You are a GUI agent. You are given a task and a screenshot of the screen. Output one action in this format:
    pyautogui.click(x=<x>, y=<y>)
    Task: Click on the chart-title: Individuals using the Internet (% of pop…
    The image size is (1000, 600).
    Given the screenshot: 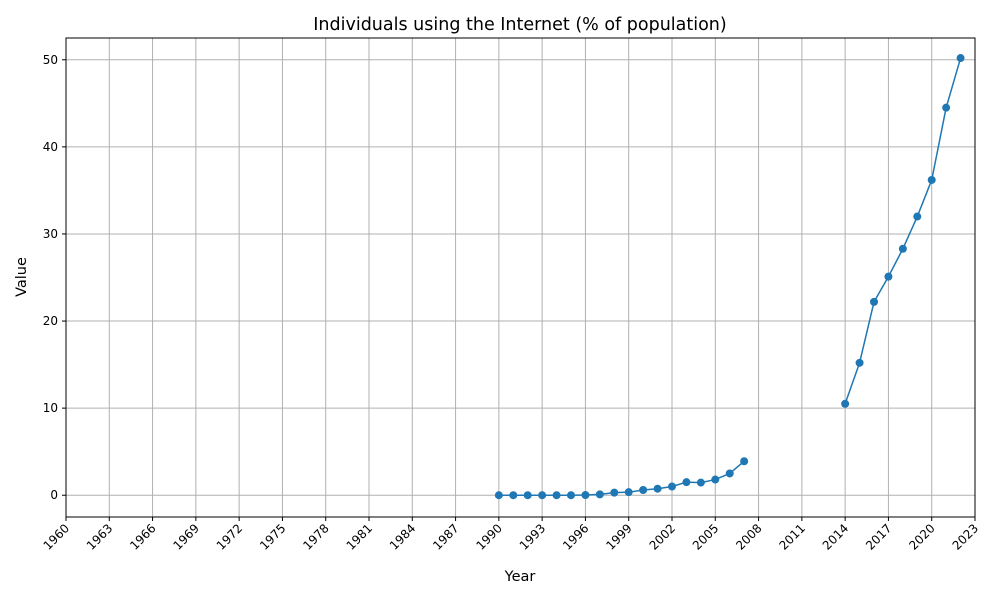 What is the action you would take?
    pyautogui.click(x=519, y=25)
    